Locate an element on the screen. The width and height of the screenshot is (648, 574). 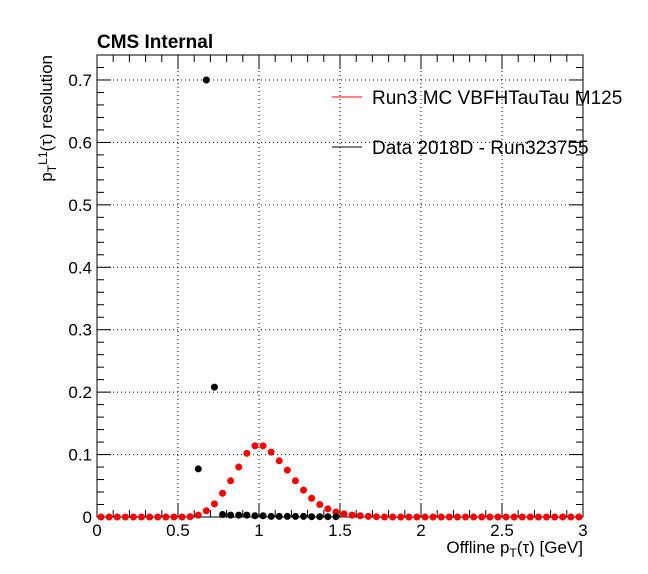
x-tick-label: 2 is located at coordinates (420, 530).